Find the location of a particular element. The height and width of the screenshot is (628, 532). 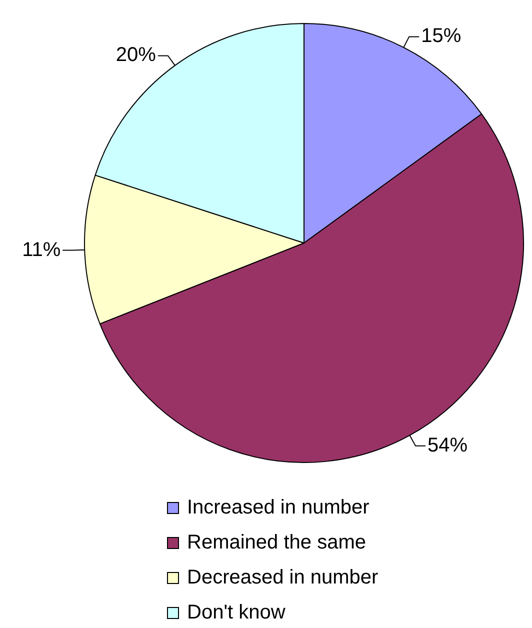

legend-label: Increased in number is located at coordinates (278, 507).